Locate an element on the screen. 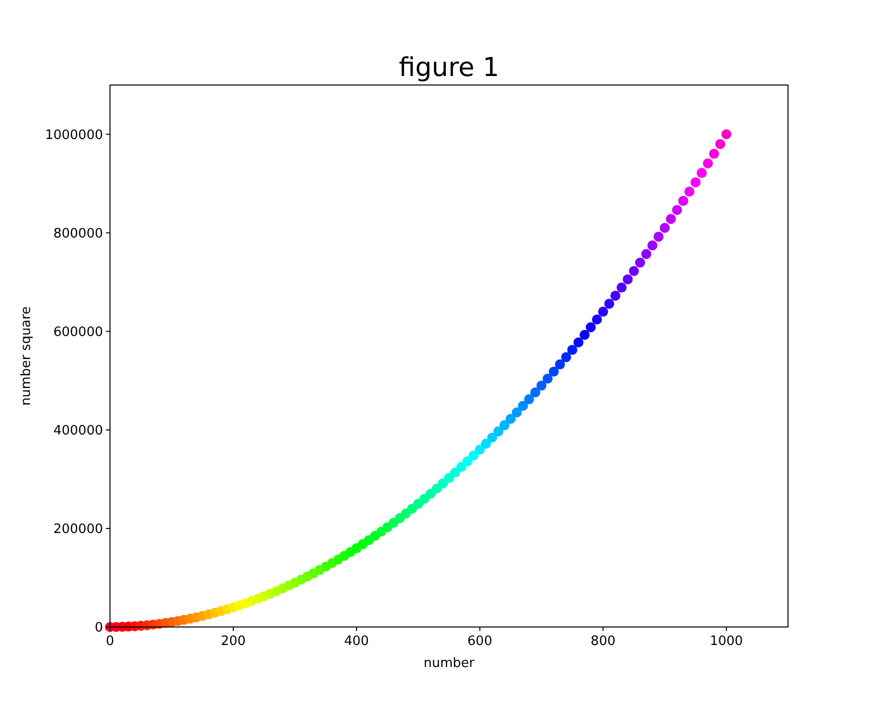  x-axis-title: number is located at coordinates (450, 663).